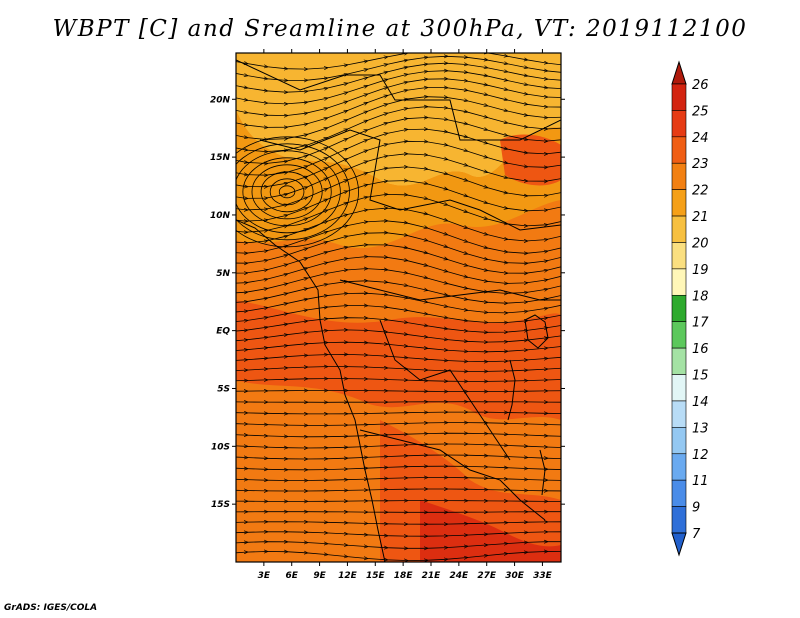 The width and height of the screenshot is (800, 618). I want to click on colorbar-label: 21, so click(700, 217).